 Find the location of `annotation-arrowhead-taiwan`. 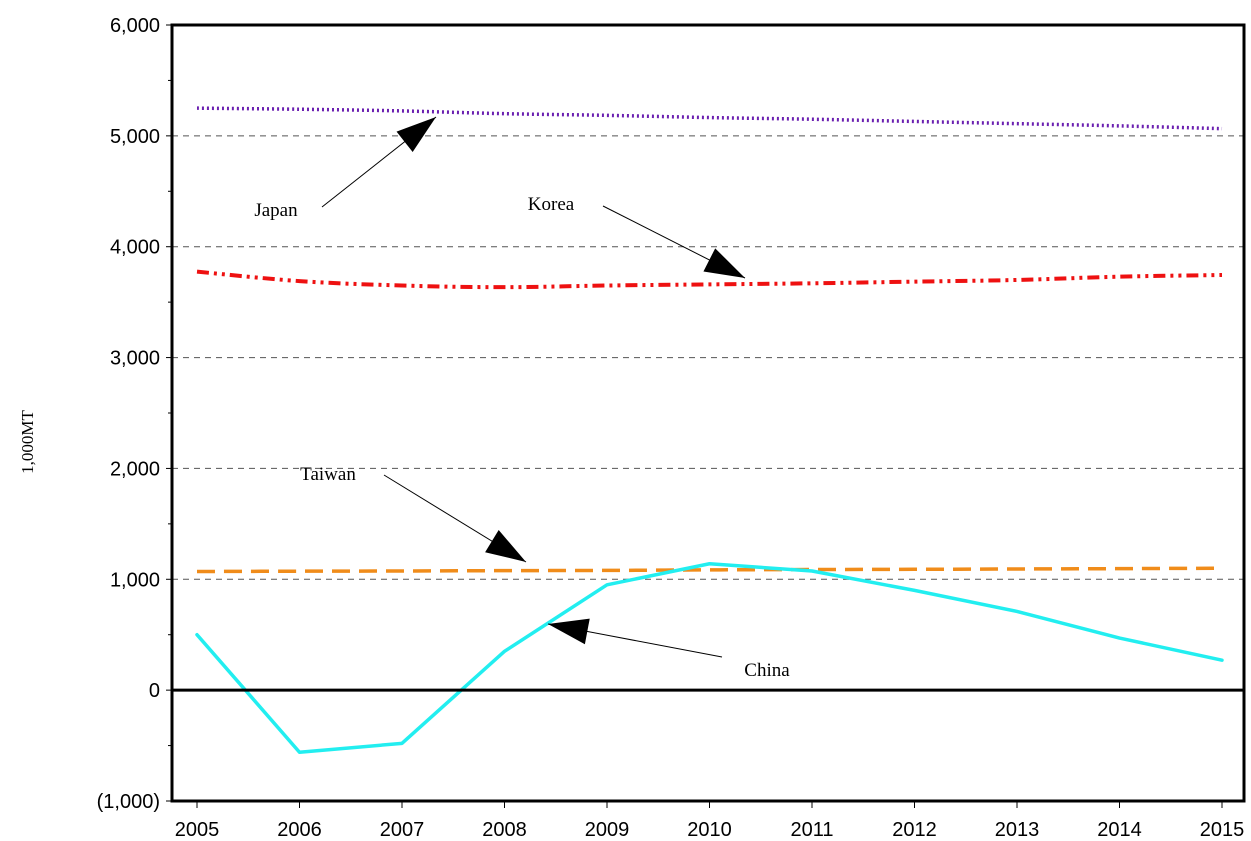

annotation-arrowhead-taiwan is located at coordinates (505, 546).